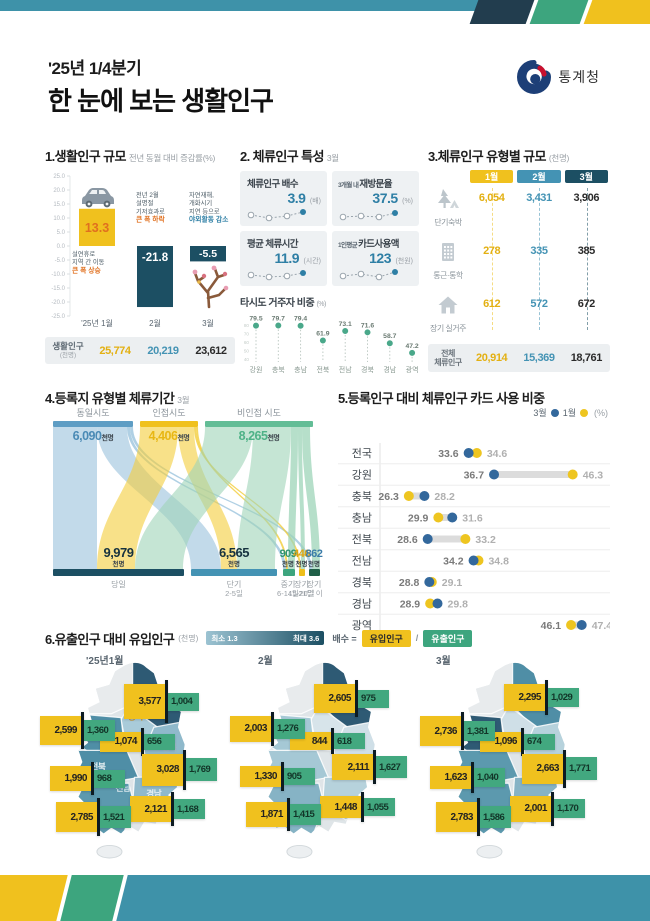 The width and height of the screenshot is (650, 921). What do you see at coordinates (97, 766) in the screenshot?
I see `region-name-label: 전북` at bounding box center [97, 766].